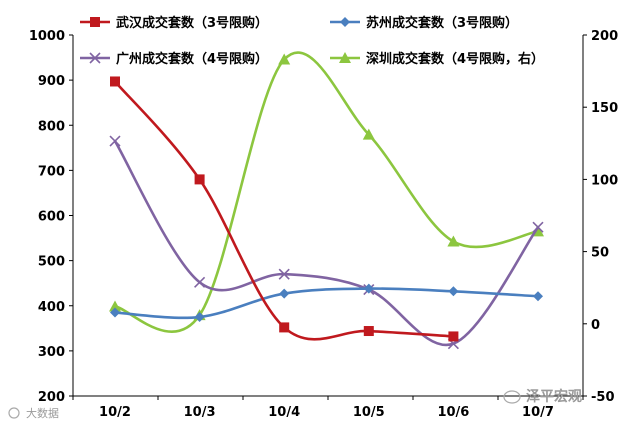 The image size is (640, 429). I want to click on weibo-icon, so click(14, 413).